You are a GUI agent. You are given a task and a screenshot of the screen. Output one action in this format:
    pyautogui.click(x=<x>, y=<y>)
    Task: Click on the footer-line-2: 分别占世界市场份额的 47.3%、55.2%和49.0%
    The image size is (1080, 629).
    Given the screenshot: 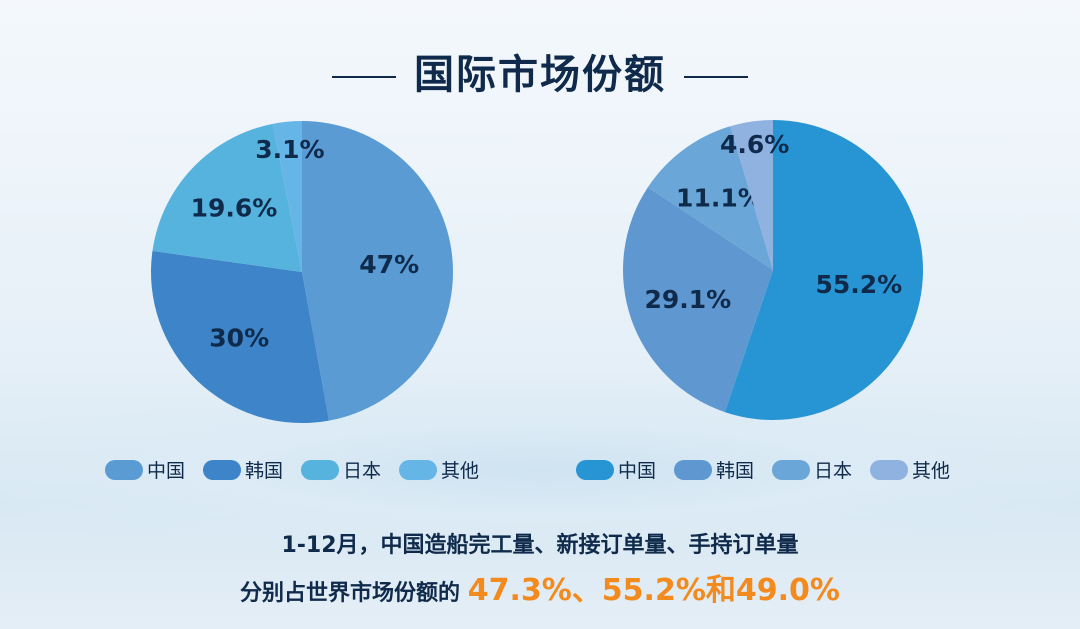 What is the action you would take?
    pyautogui.click(x=540, y=587)
    